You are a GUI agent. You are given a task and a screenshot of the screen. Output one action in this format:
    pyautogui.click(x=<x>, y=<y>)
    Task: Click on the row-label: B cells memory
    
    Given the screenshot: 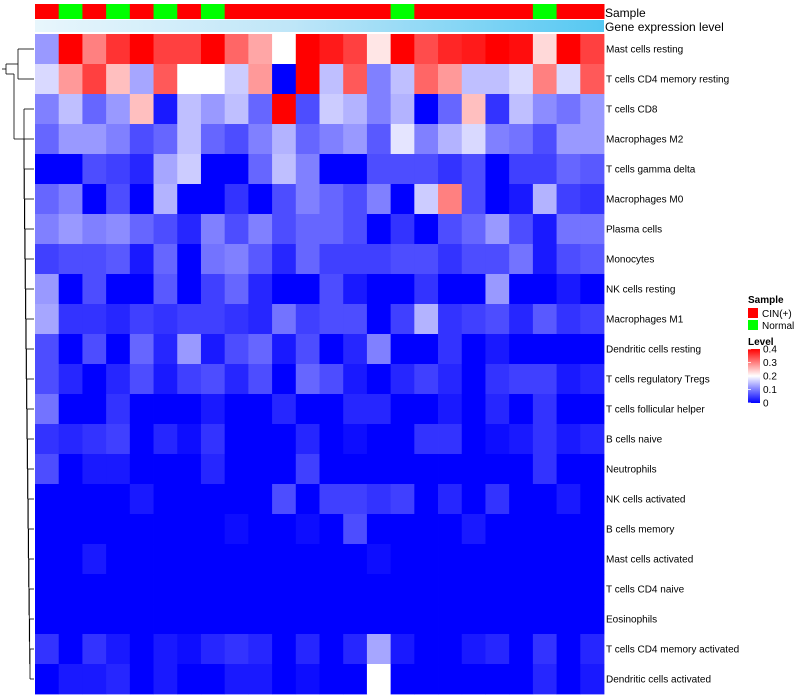 What is the action you would take?
    pyautogui.click(x=640, y=530)
    